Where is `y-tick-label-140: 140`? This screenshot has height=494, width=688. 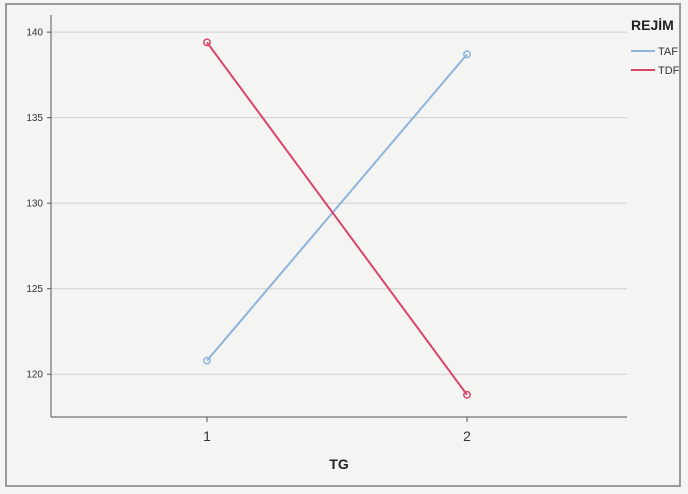 y-tick-label-140: 140 is located at coordinates (34, 33).